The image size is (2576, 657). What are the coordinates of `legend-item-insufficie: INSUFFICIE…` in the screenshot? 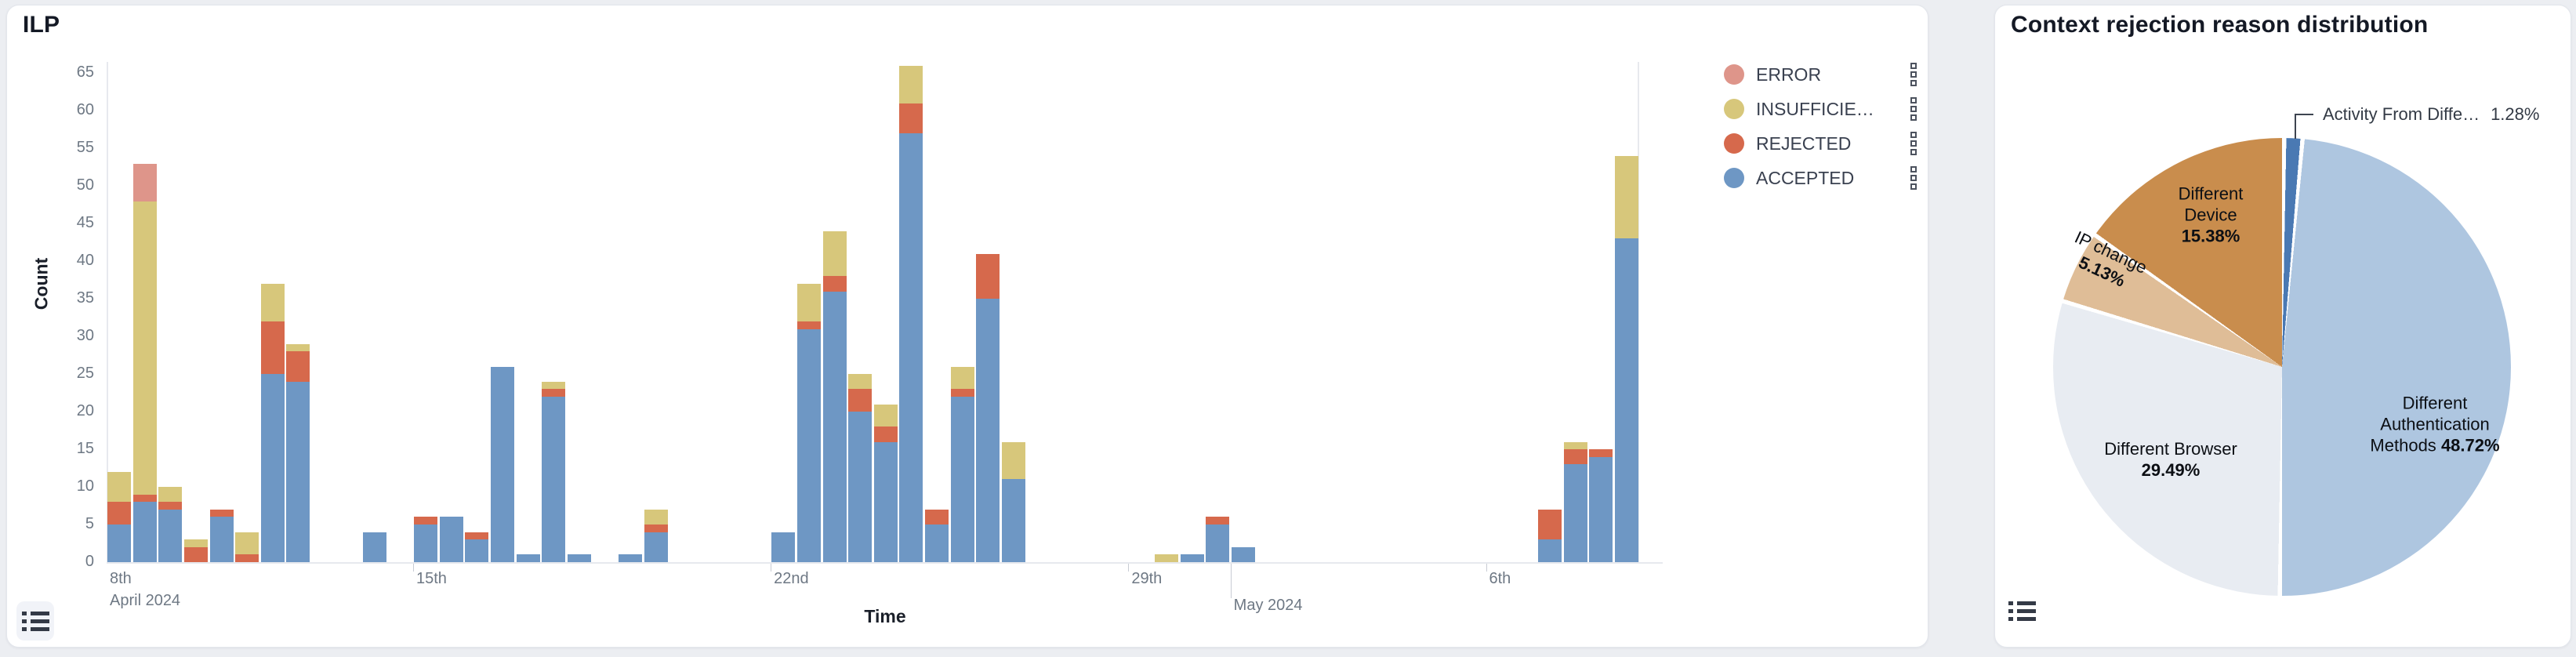 It's located at (1825, 109).